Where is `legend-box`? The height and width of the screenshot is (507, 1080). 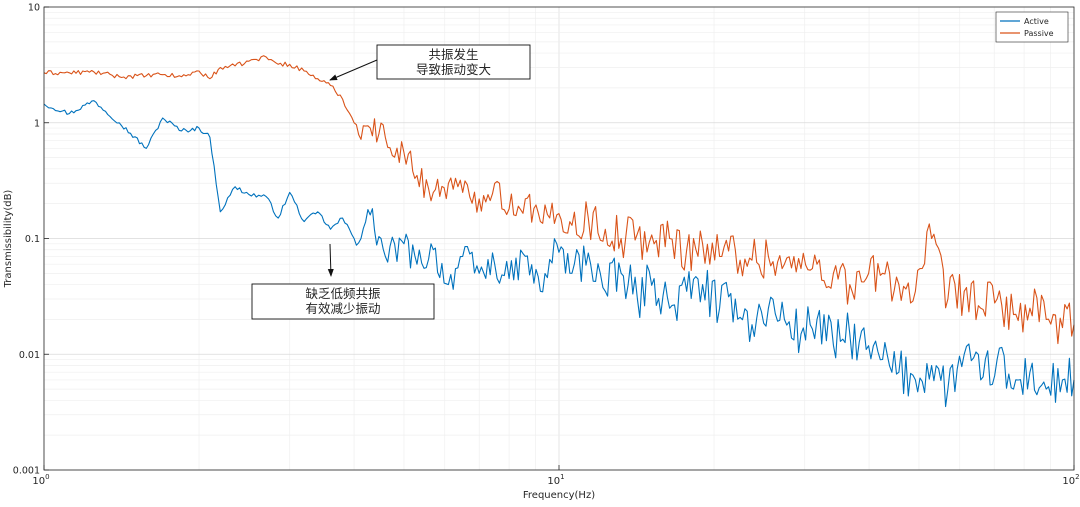
legend-box is located at coordinates (1032, 27).